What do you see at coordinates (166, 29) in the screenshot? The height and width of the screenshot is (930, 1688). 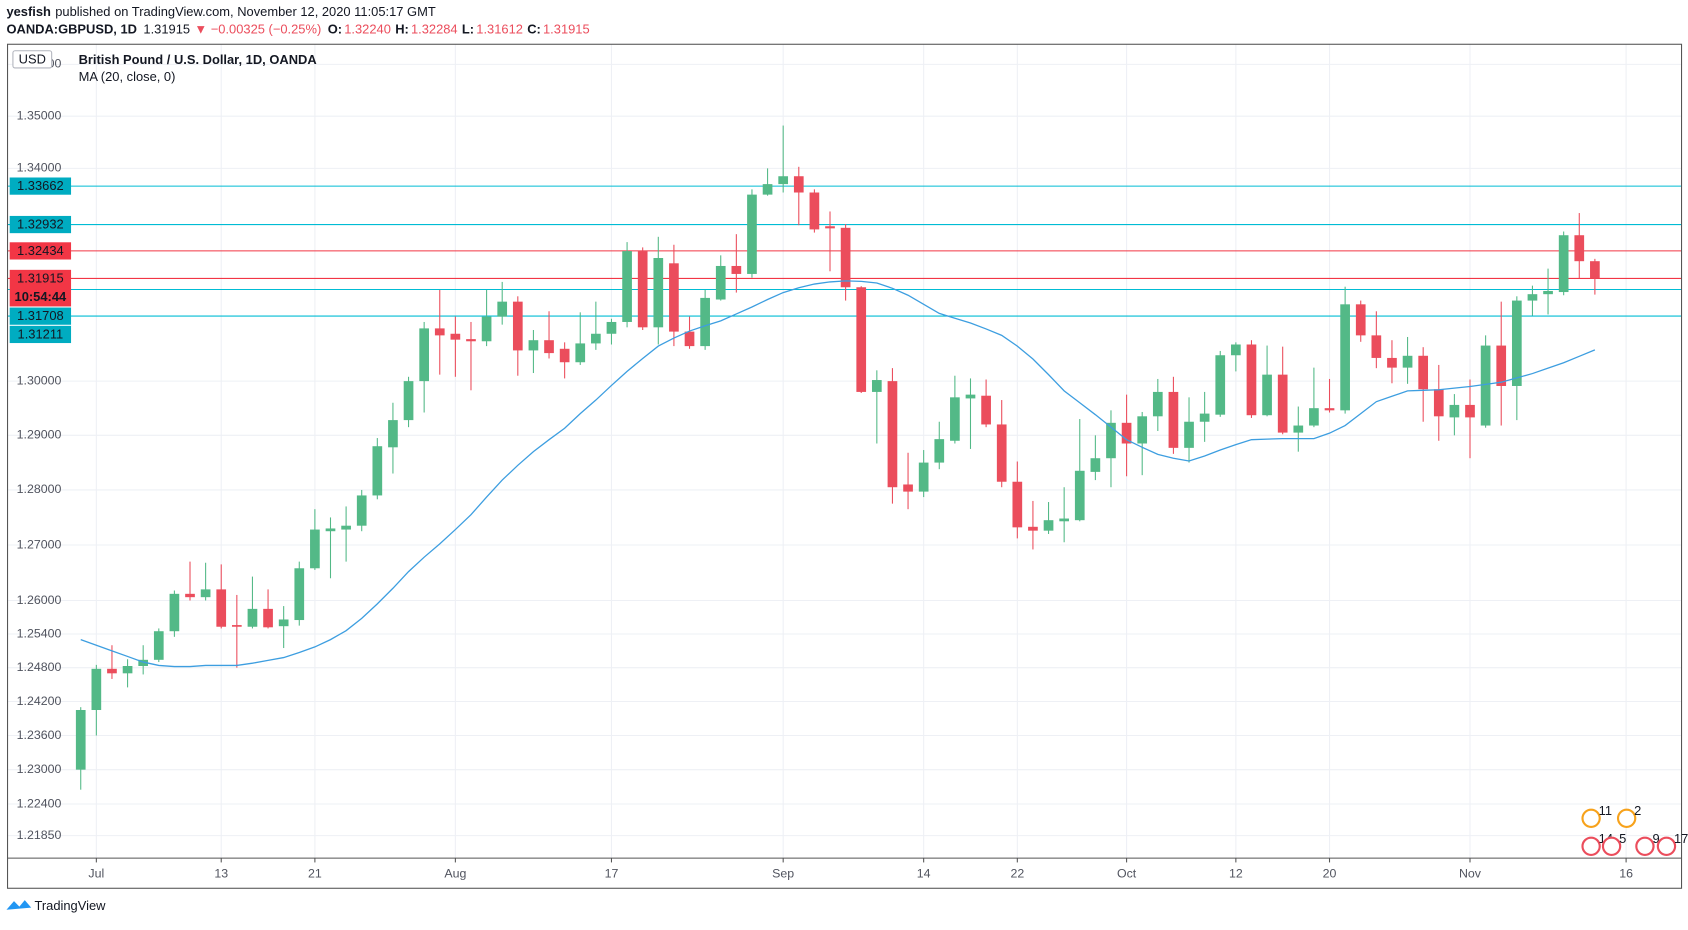 I see `last-price: 1.31915` at bounding box center [166, 29].